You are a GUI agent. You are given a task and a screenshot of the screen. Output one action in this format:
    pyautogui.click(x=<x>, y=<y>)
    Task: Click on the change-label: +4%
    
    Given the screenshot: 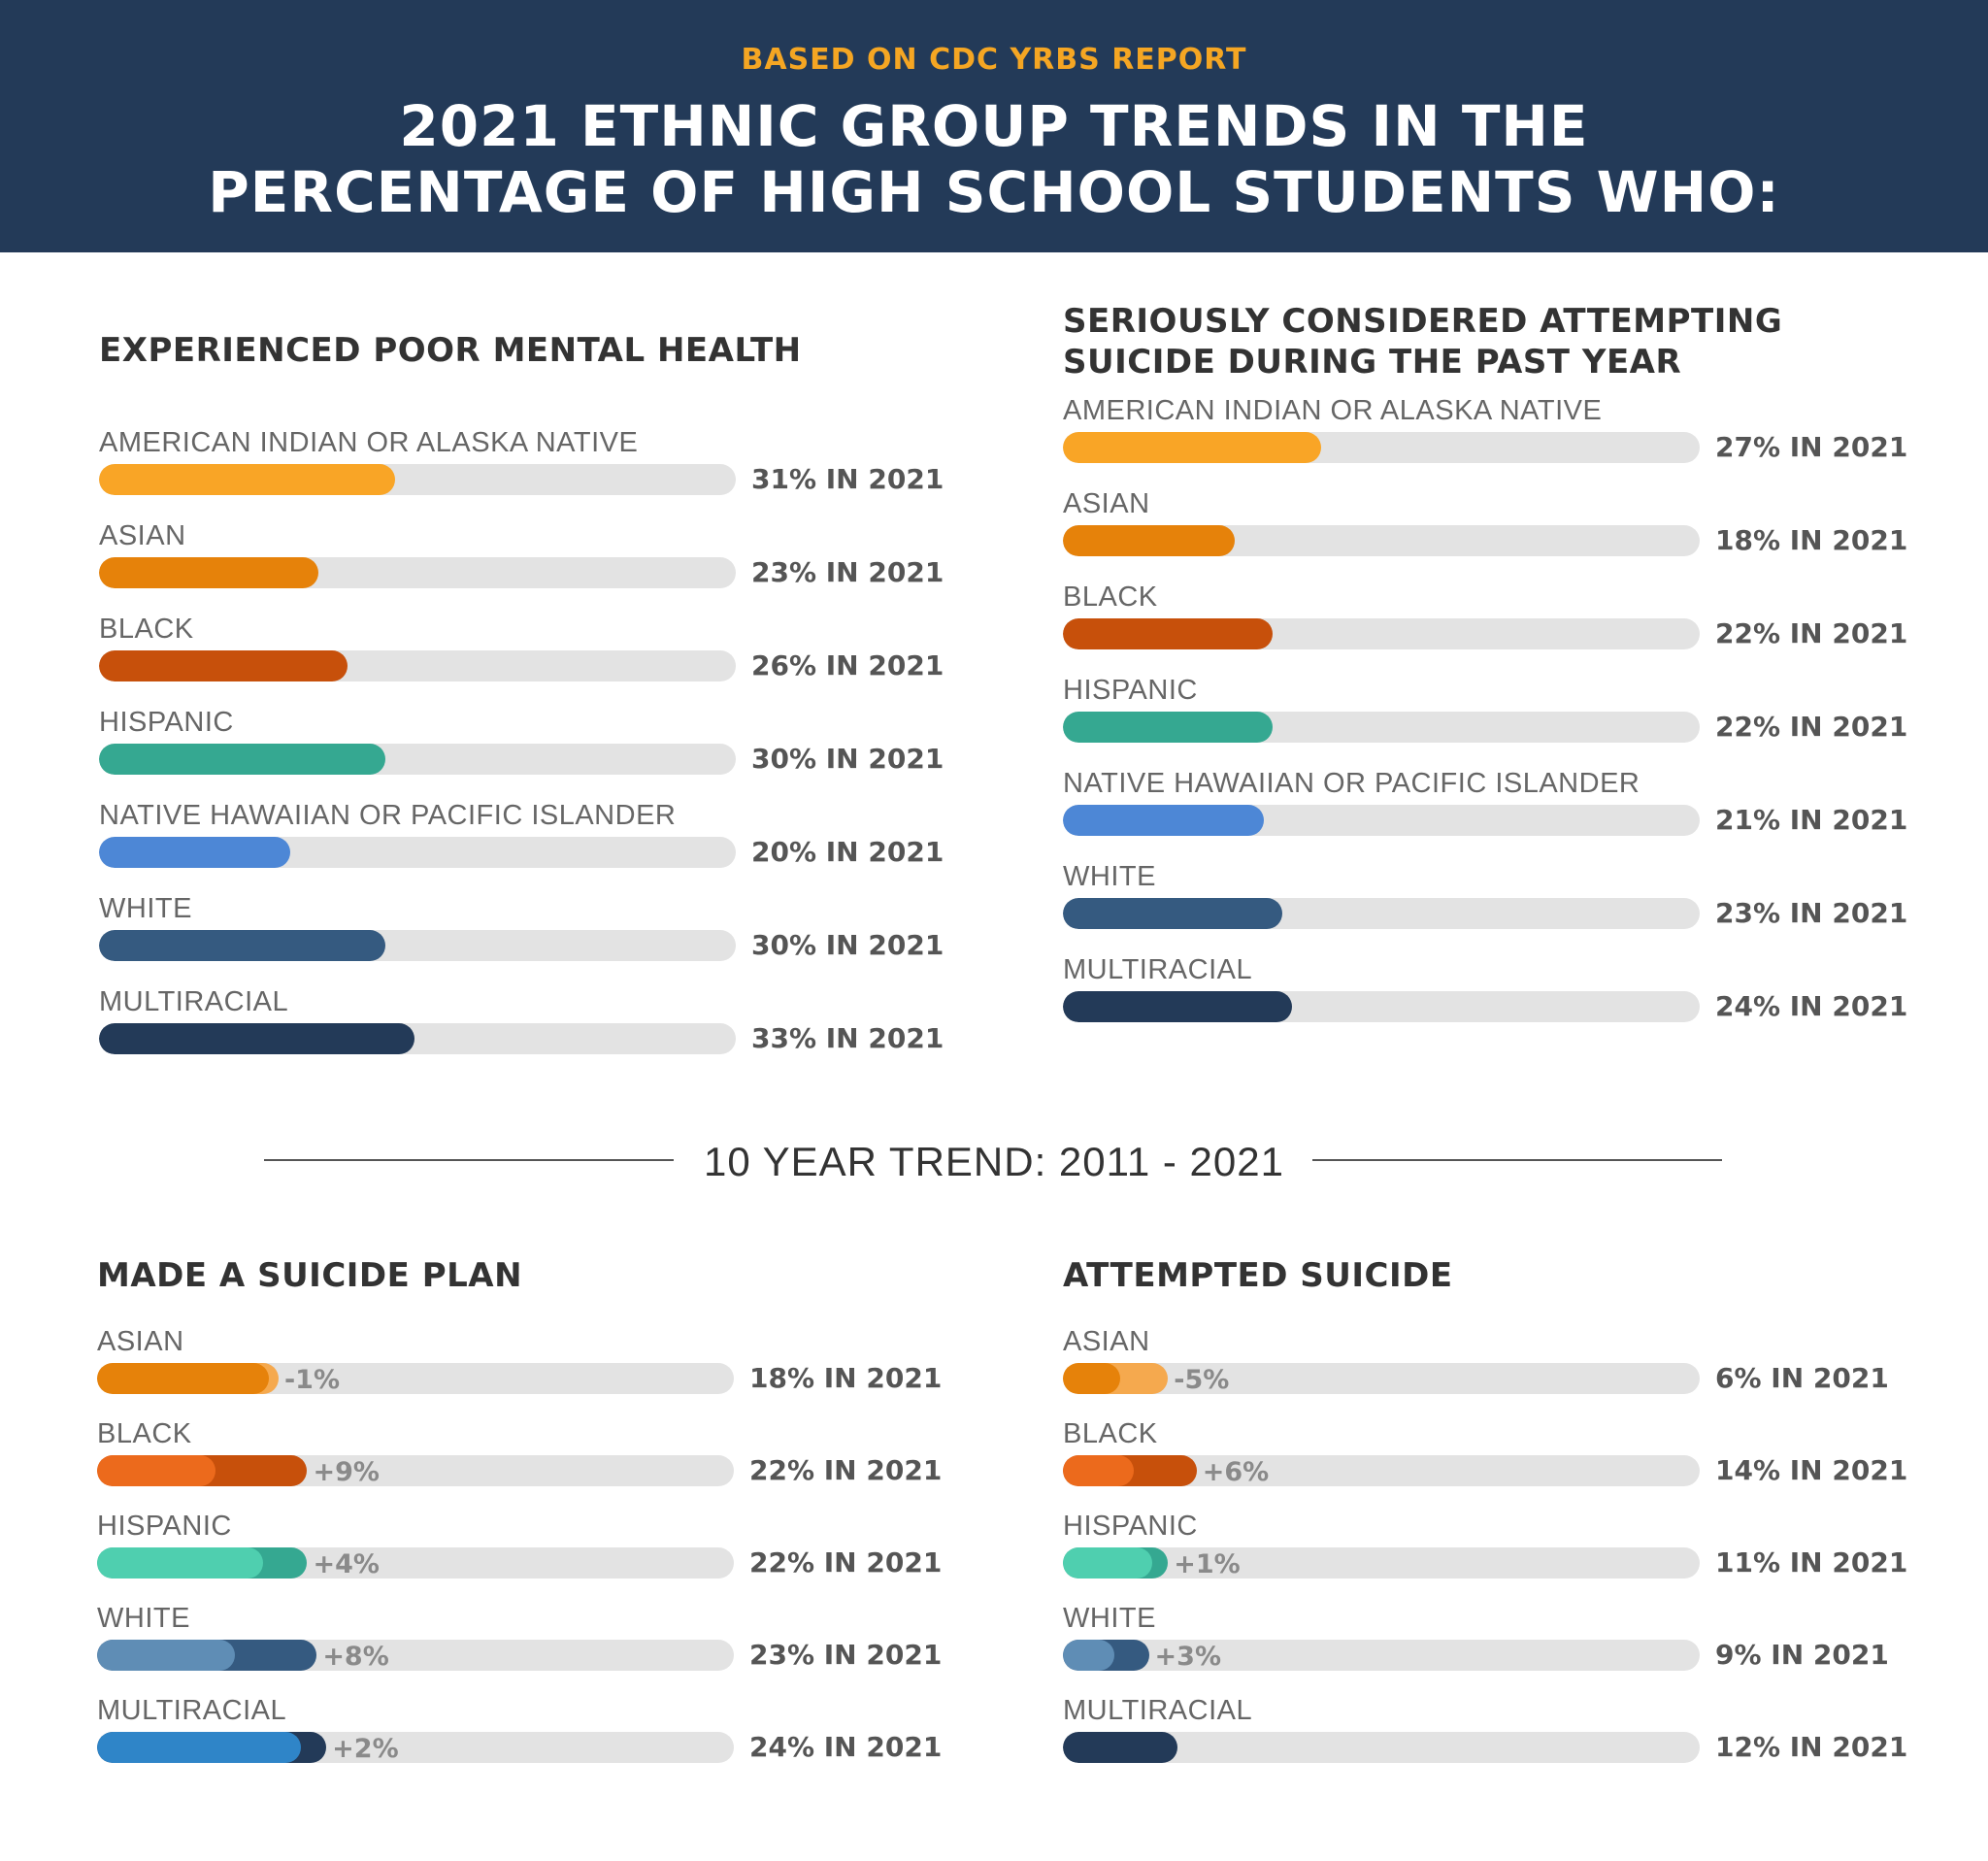 What is the action you would take?
    pyautogui.click(x=347, y=1564)
    